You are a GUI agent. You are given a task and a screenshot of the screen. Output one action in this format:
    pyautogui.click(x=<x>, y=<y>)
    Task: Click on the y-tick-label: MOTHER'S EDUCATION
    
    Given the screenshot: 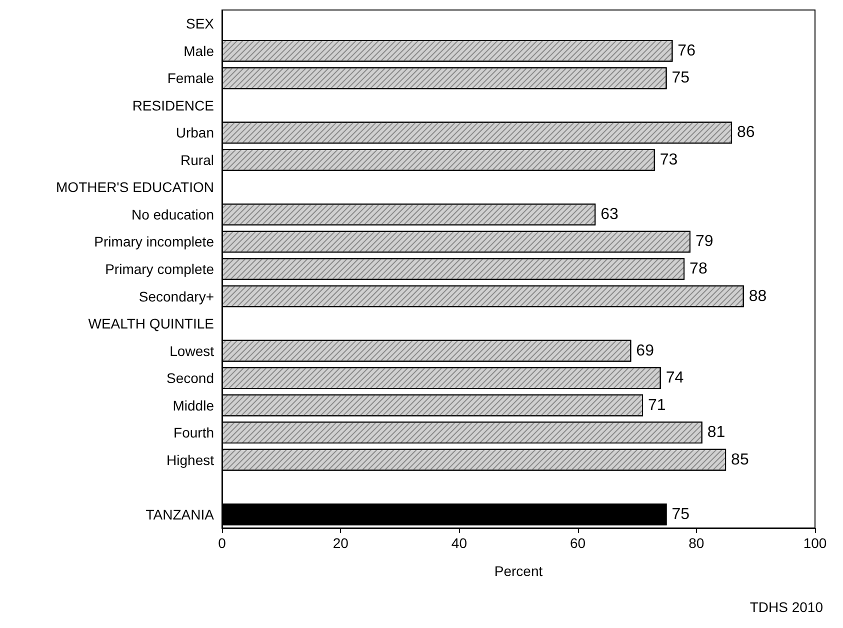 What is the action you would take?
    pyautogui.click(x=135, y=187)
    